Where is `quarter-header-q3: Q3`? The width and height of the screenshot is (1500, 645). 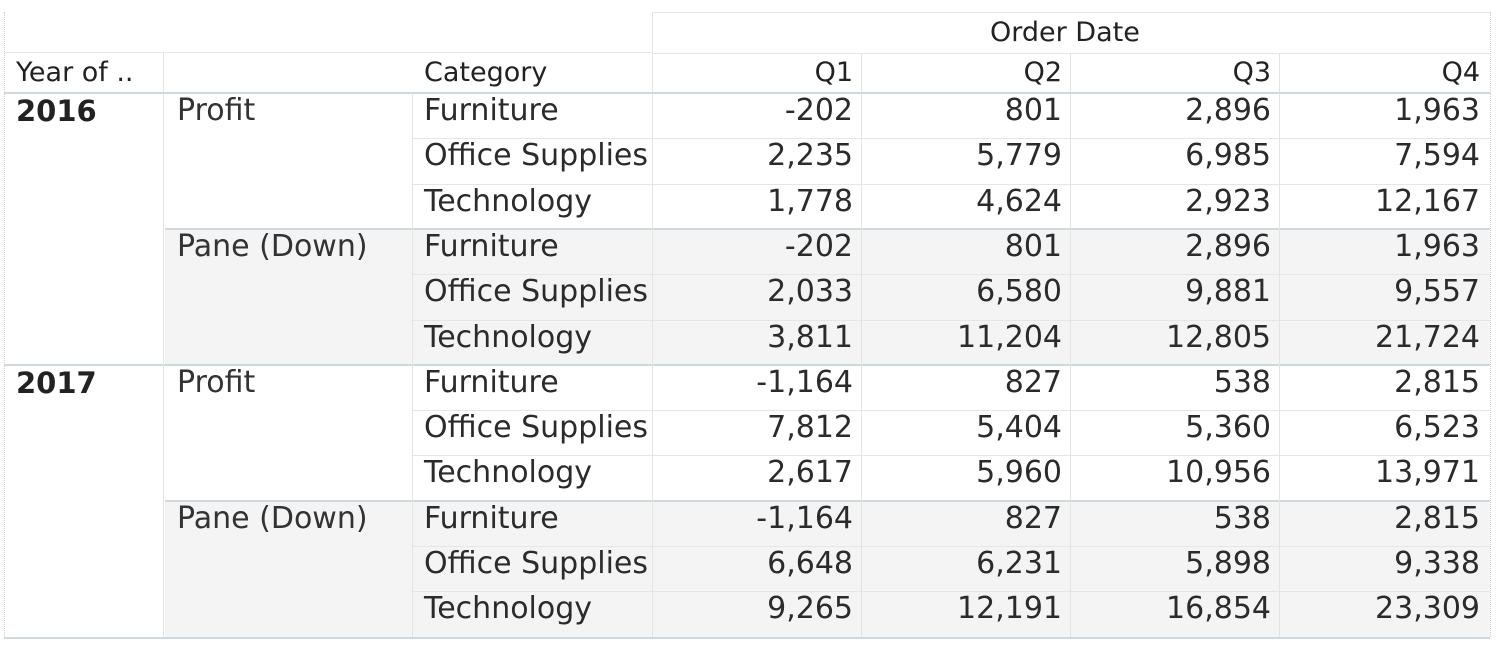 quarter-header-q3: Q3 is located at coordinates (1251, 72).